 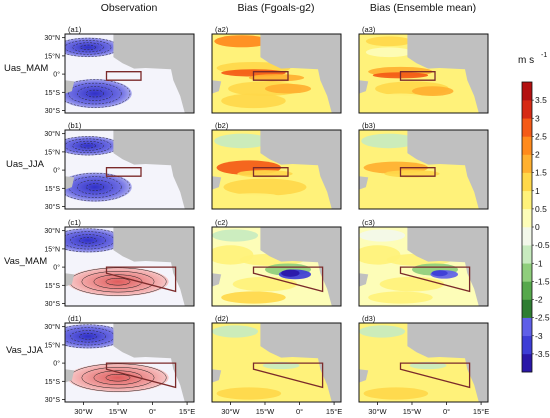 I want to click on colorbar-tick-label: -1.5, so click(x=542, y=281).